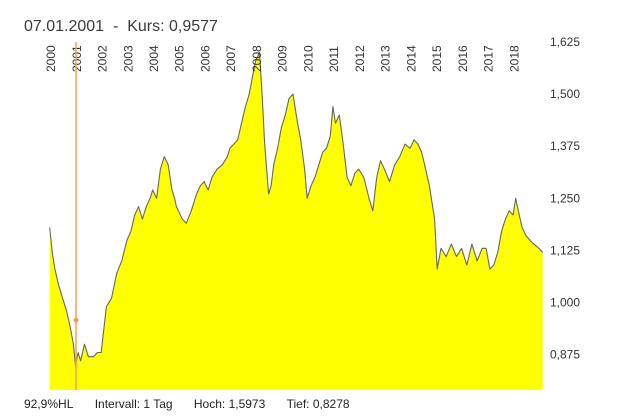 The height and width of the screenshot is (417, 638). I want to click on y-tick-label: 1,125, so click(565, 250).